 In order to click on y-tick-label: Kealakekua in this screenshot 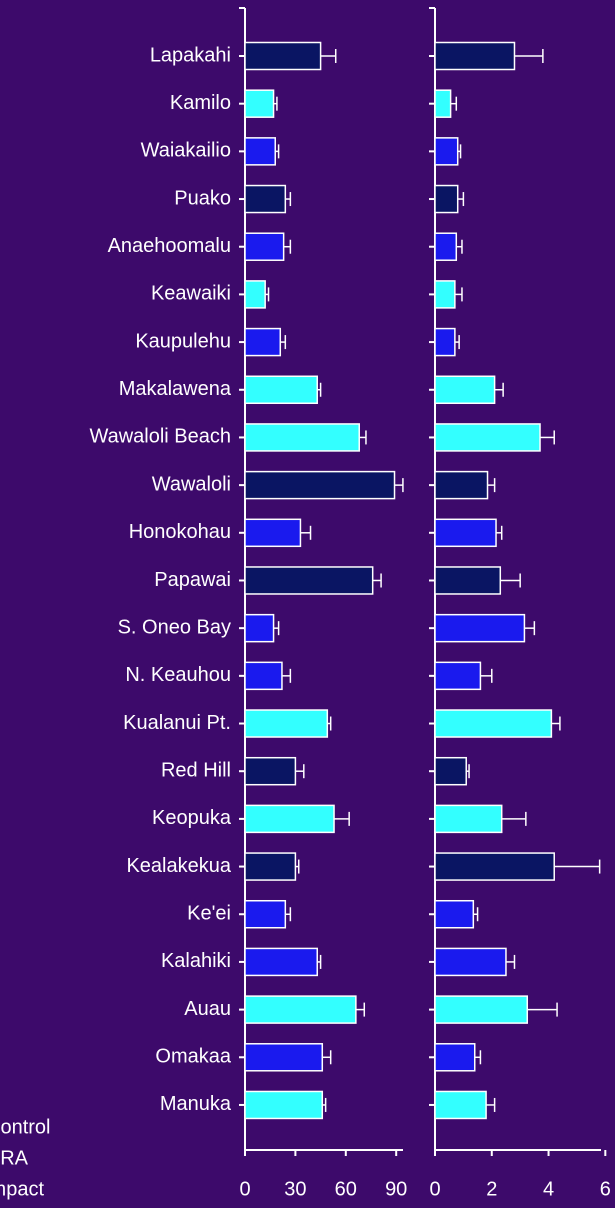, I will do `click(178, 866)`.